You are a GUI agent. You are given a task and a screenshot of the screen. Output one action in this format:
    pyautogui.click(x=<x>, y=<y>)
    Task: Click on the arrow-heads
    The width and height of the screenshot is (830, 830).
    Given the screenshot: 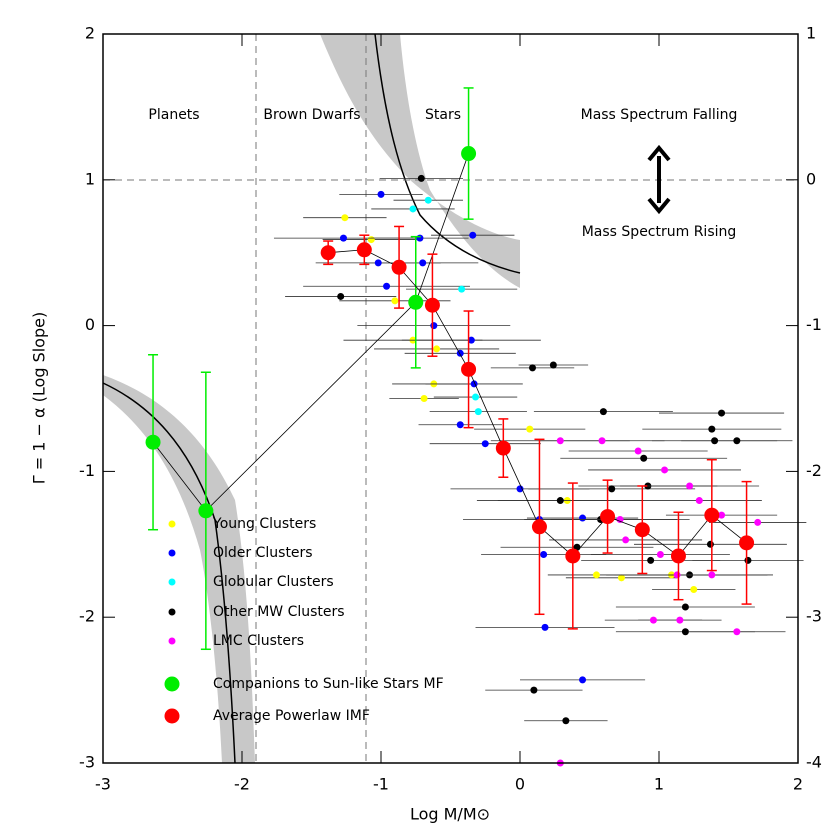 What is the action you would take?
    pyautogui.click(x=659, y=179)
    